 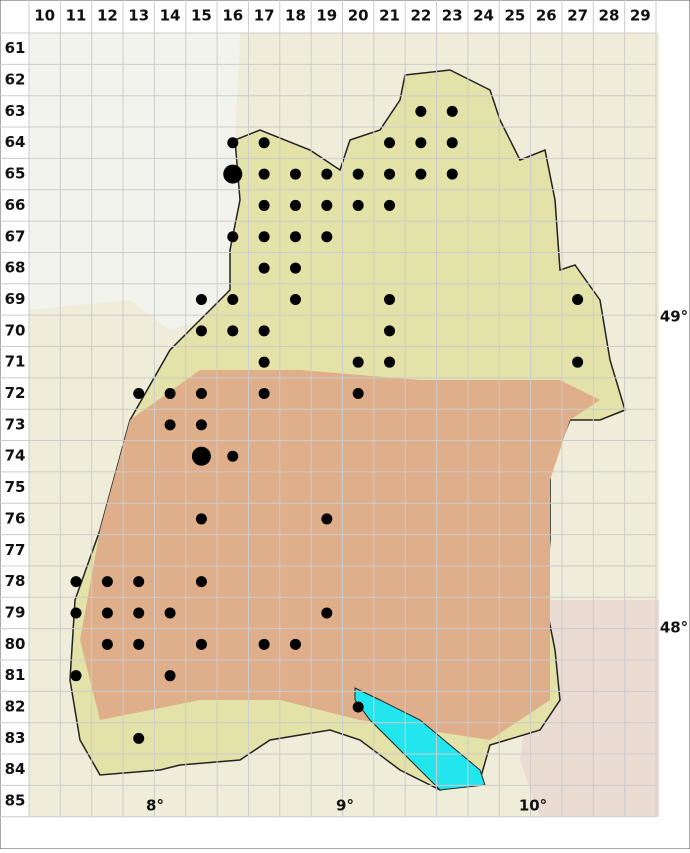 I want to click on latitude-label: 48°, so click(x=674, y=628).